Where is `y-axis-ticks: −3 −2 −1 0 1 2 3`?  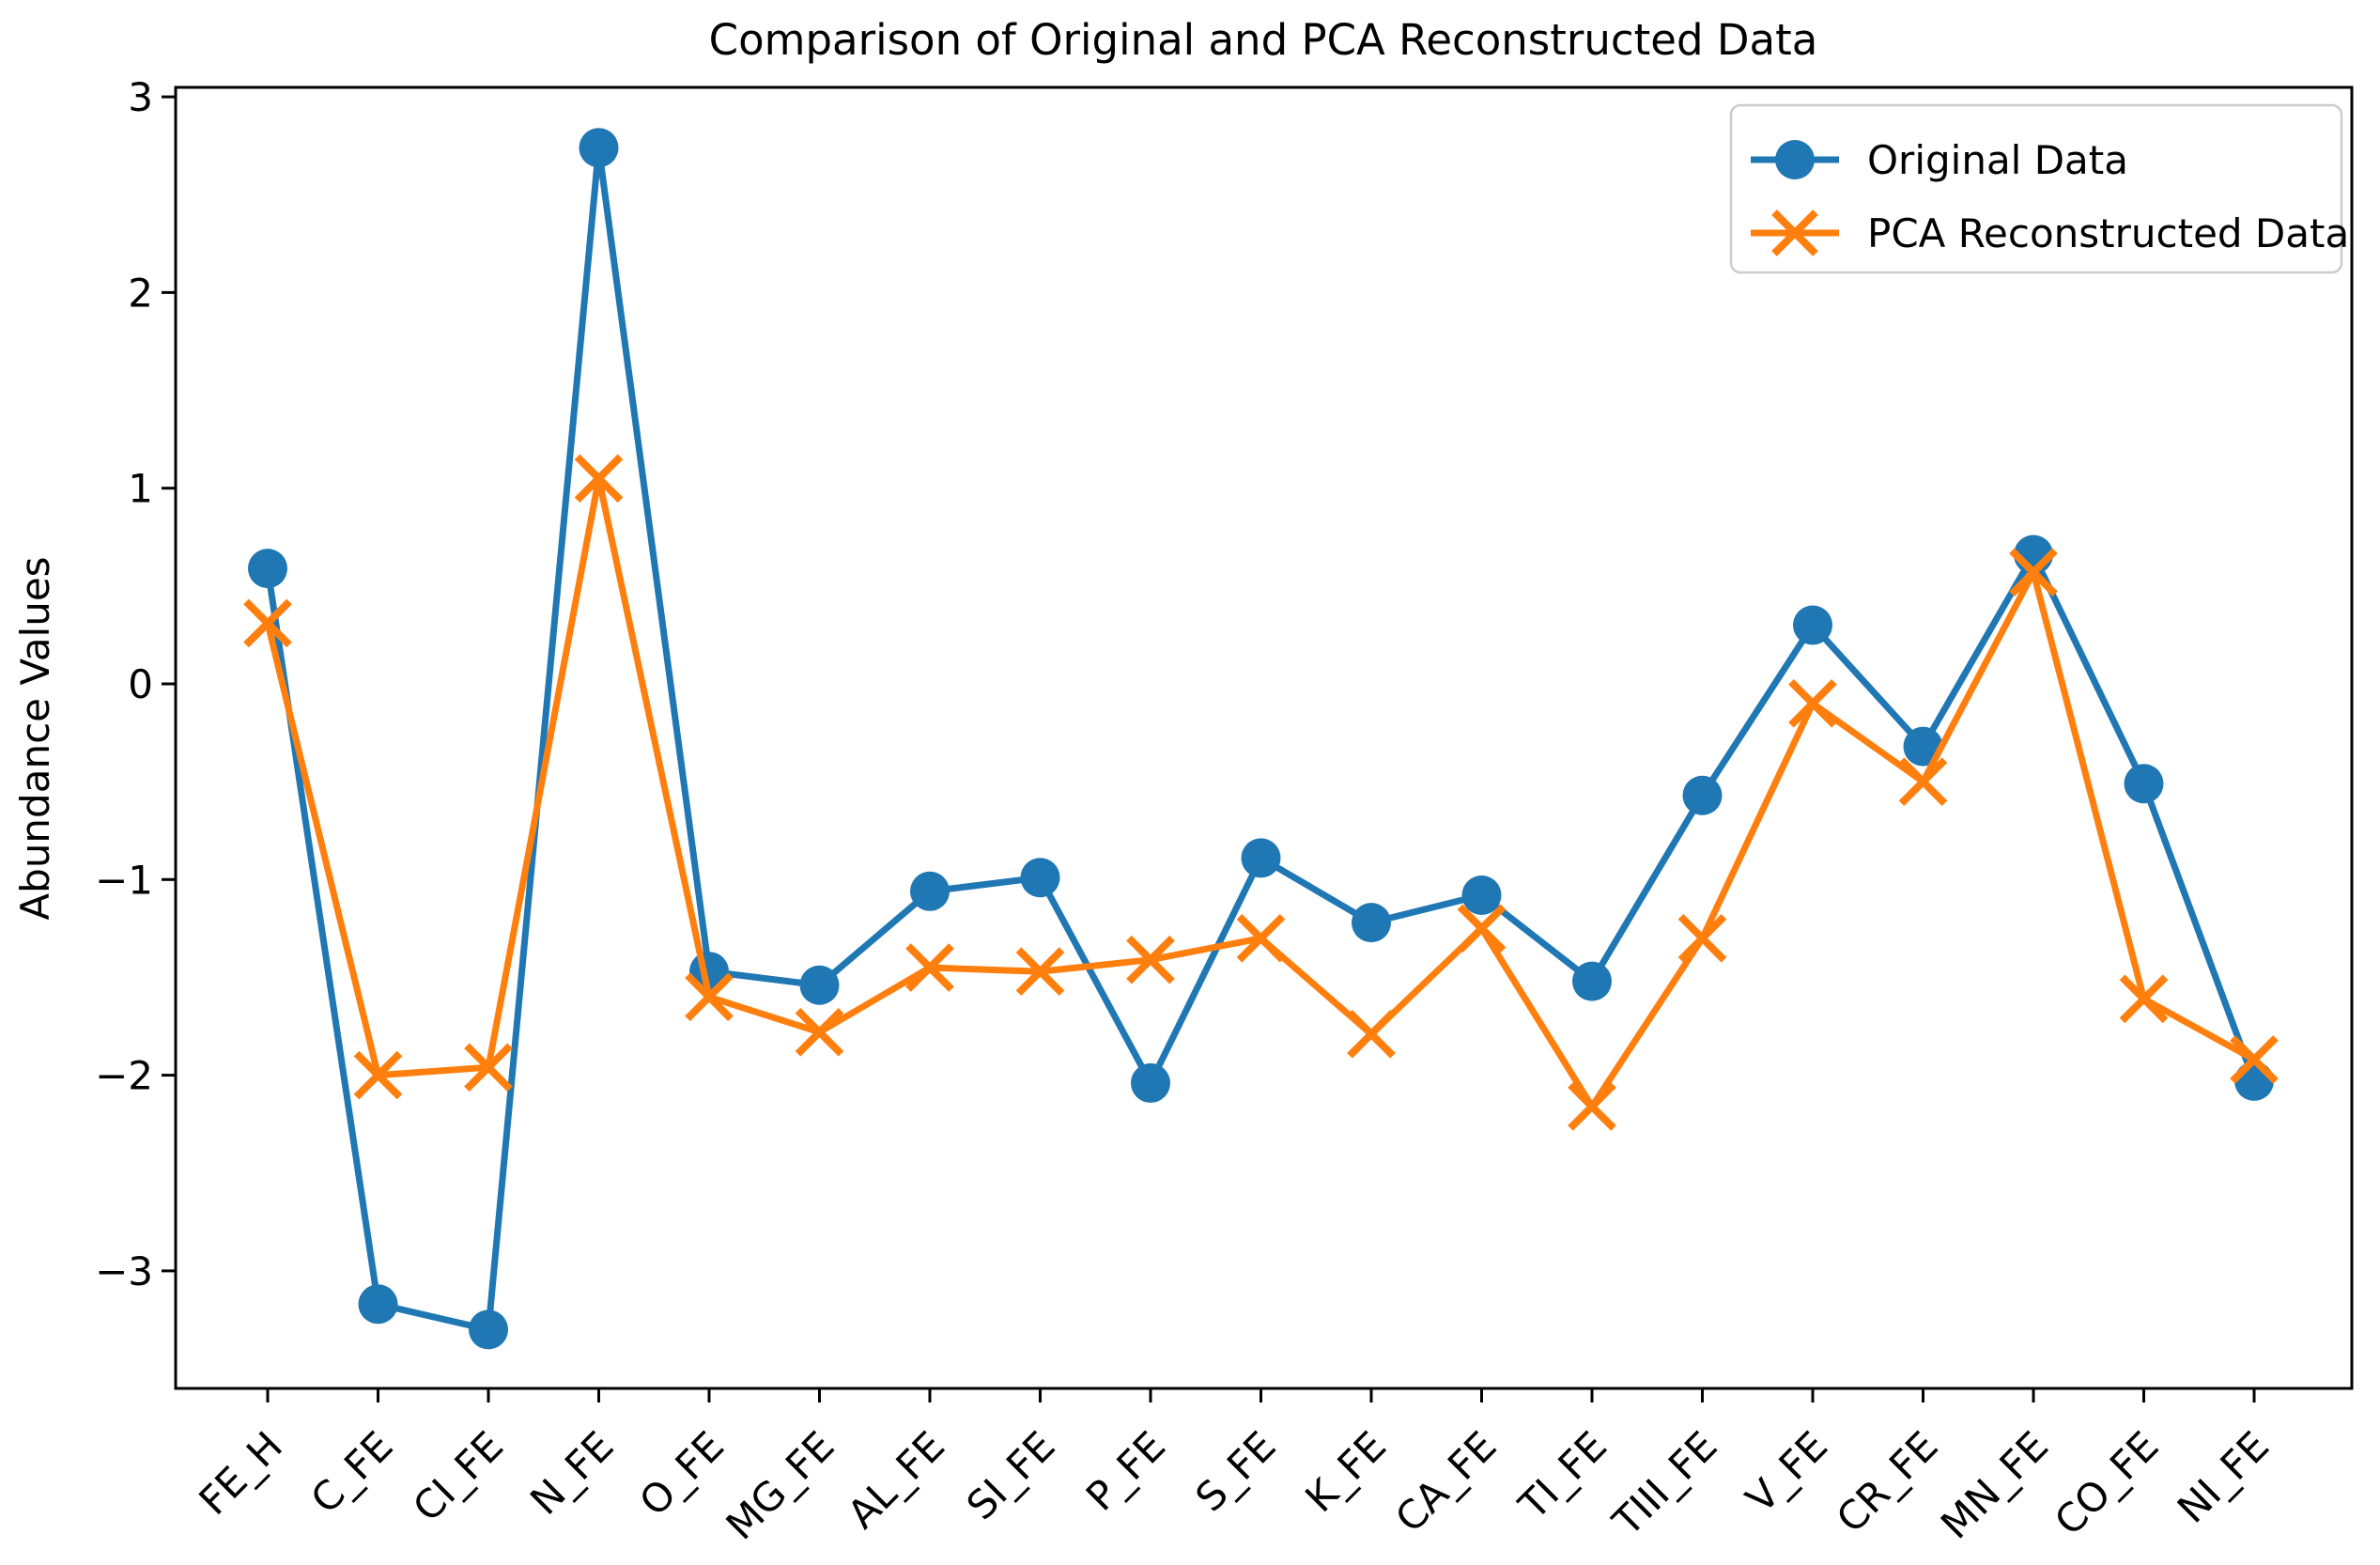 y-axis-ticks: −3 −2 −1 0 1 2 3 is located at coordinates (136, 684).